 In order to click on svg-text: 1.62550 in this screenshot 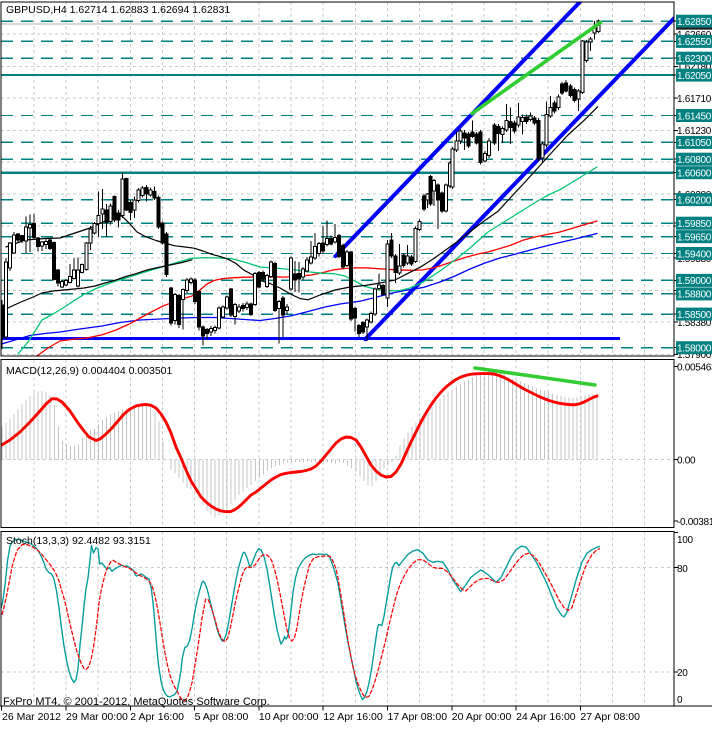, I will do `click(694, 42)`.